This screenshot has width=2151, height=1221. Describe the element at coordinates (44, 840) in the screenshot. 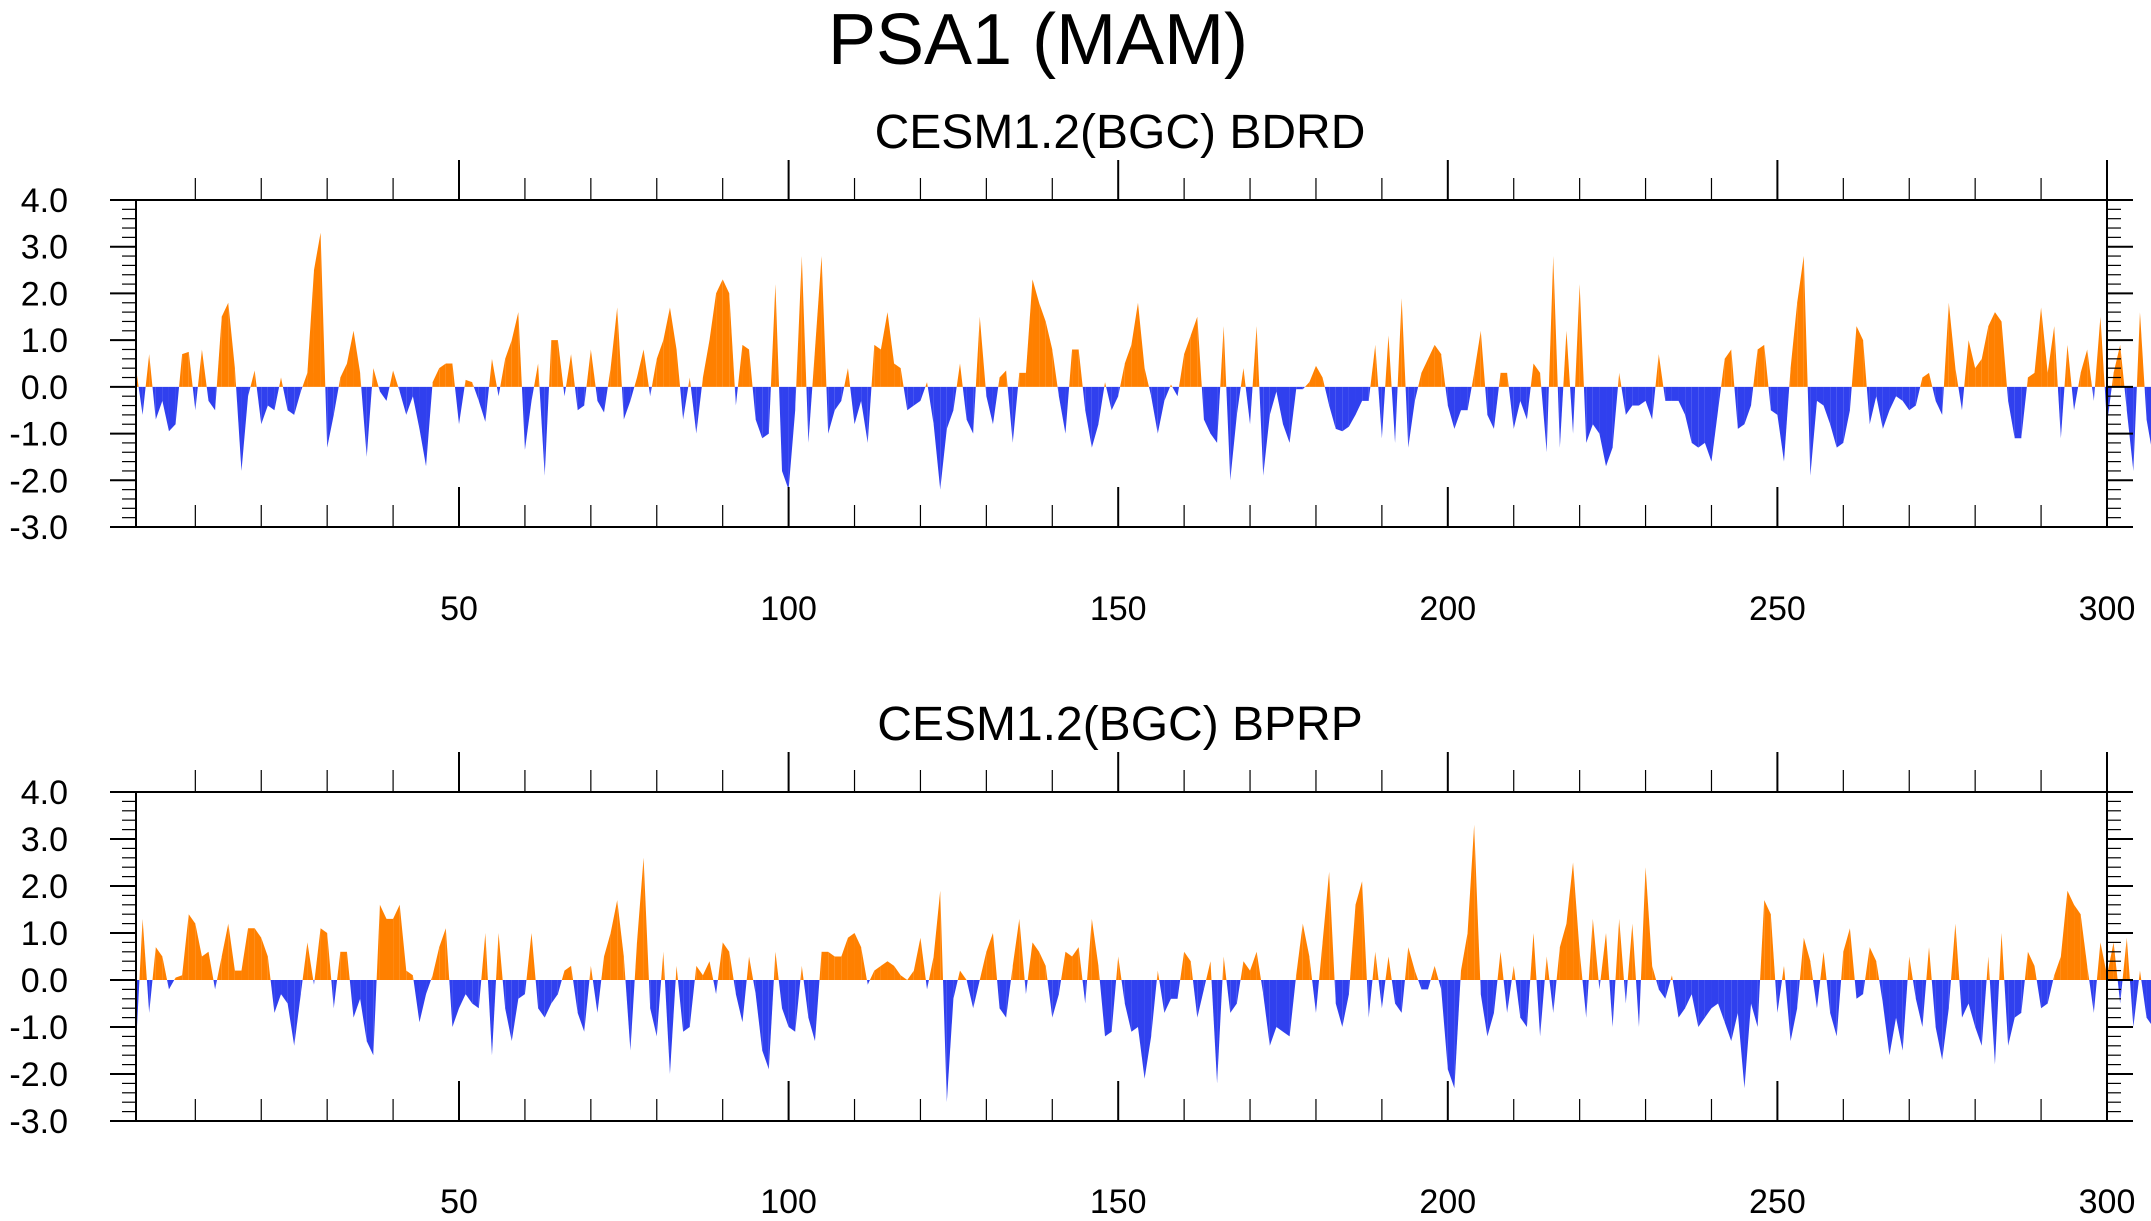

I see `y-tick-label: 3.0` at that location.